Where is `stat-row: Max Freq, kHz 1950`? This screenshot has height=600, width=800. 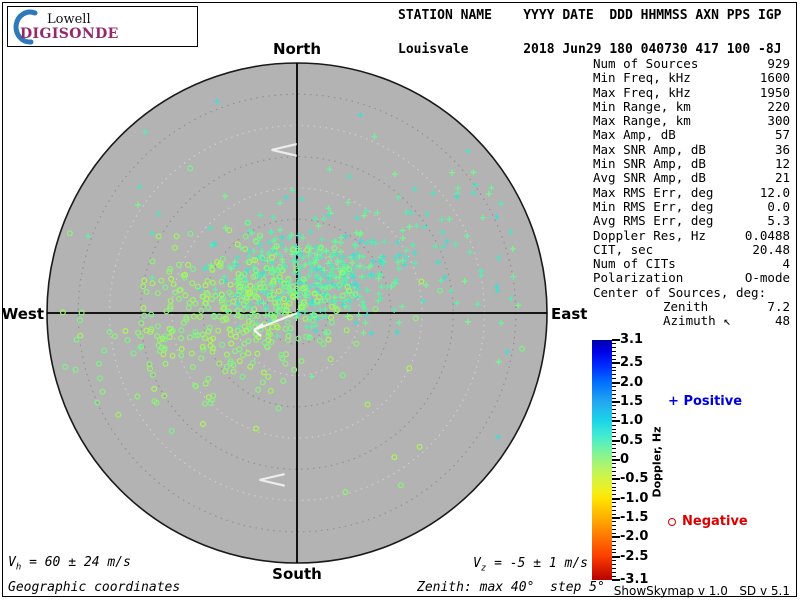
stat-row: Max Freq, kHz 1950 is located at coordinates (691, 92).